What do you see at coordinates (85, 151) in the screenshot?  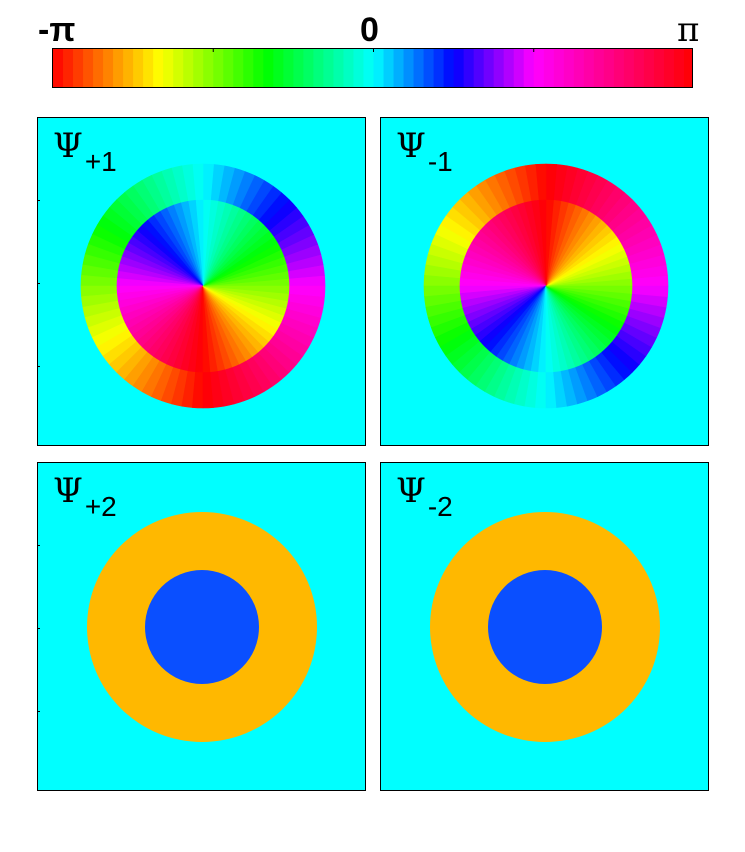 I see `panel-label: Ψ+1` at bounding box center [85, 151].